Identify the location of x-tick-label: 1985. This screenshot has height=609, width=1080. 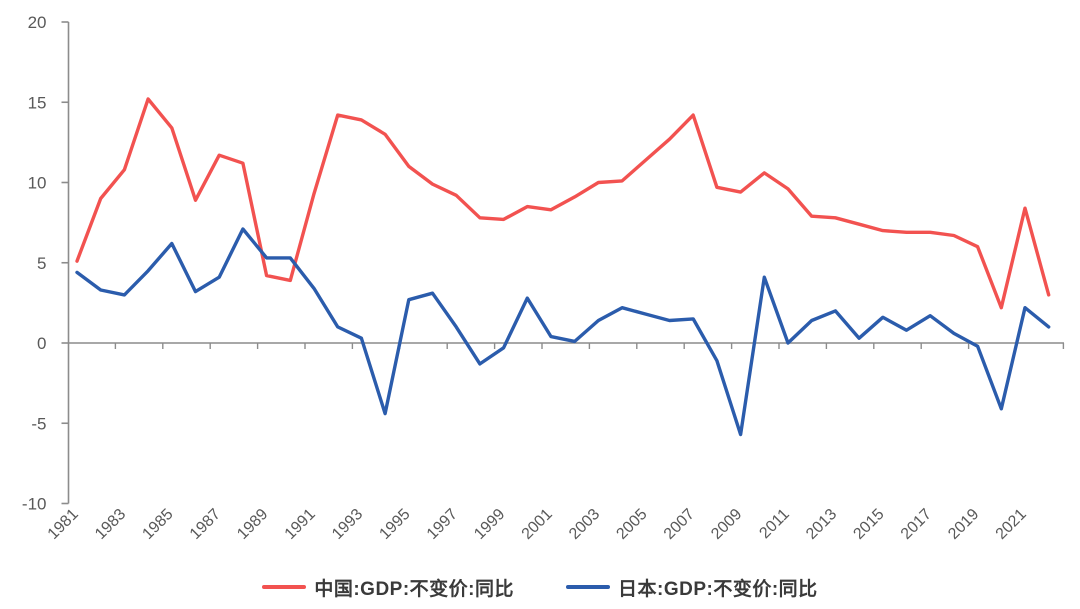
(157, 524).